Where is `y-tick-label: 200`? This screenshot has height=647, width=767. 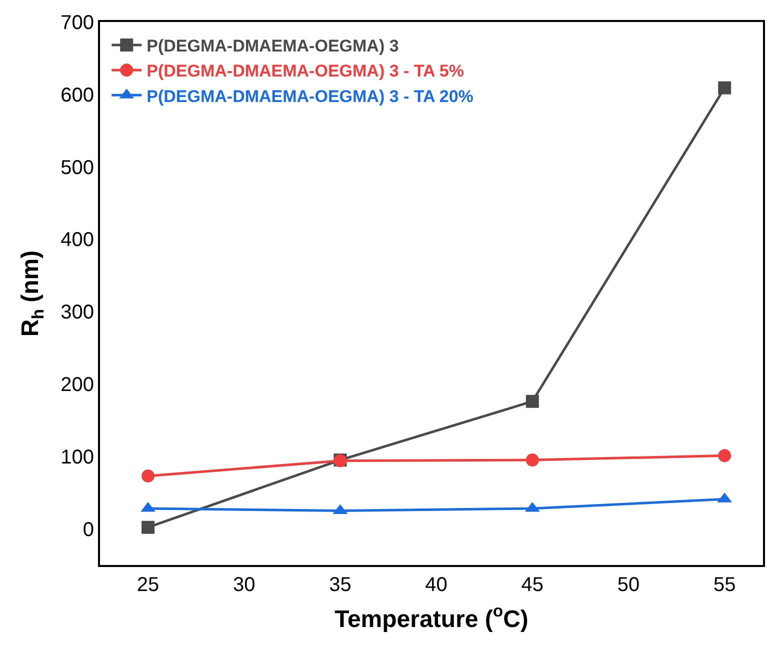
y-tick-label: 200 is located at coordinates (77, 385).